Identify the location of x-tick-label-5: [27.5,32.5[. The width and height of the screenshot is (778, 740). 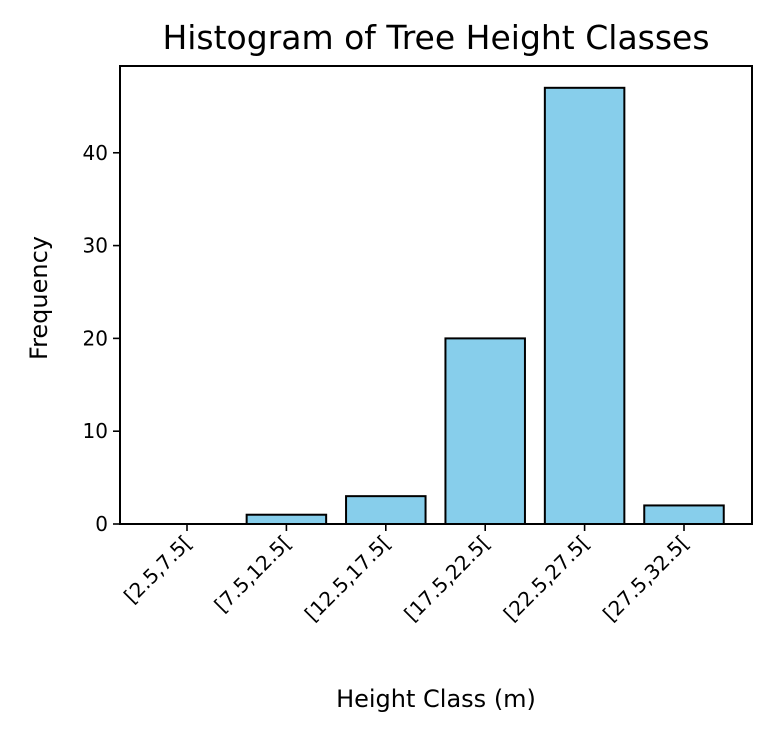
(645, 578).